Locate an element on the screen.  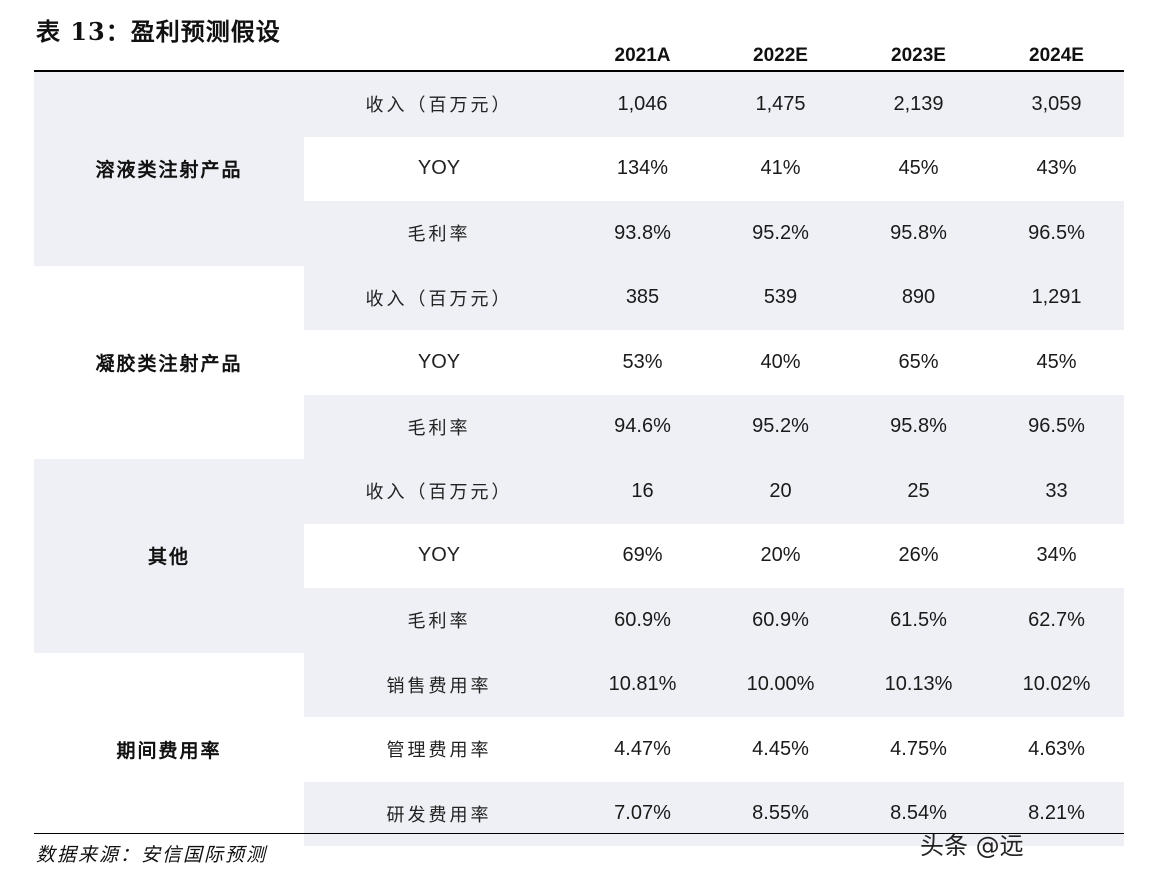
table-cell: 20% is located at coordinates (780, 555).